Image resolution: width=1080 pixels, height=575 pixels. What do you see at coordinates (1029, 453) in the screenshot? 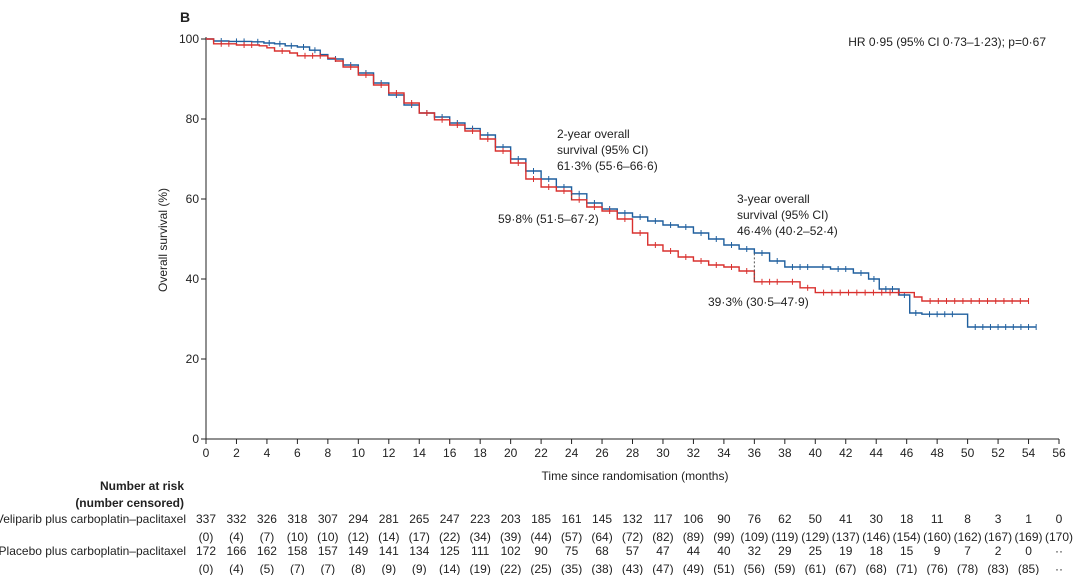
I see `x-tick-label: 54` at bounding box center [1029, 453].